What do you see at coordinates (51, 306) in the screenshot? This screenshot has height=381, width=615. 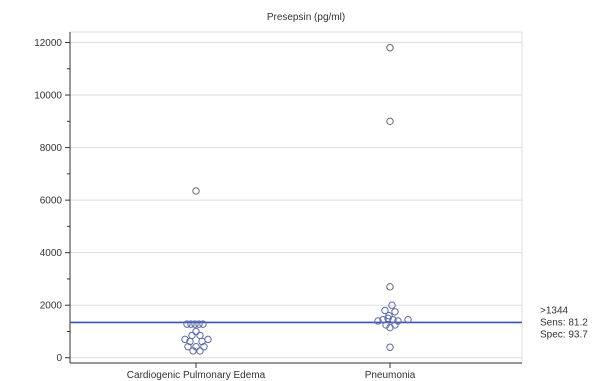 I see `y-tick-label-2000: 2000` at bounding box center [51, 306].